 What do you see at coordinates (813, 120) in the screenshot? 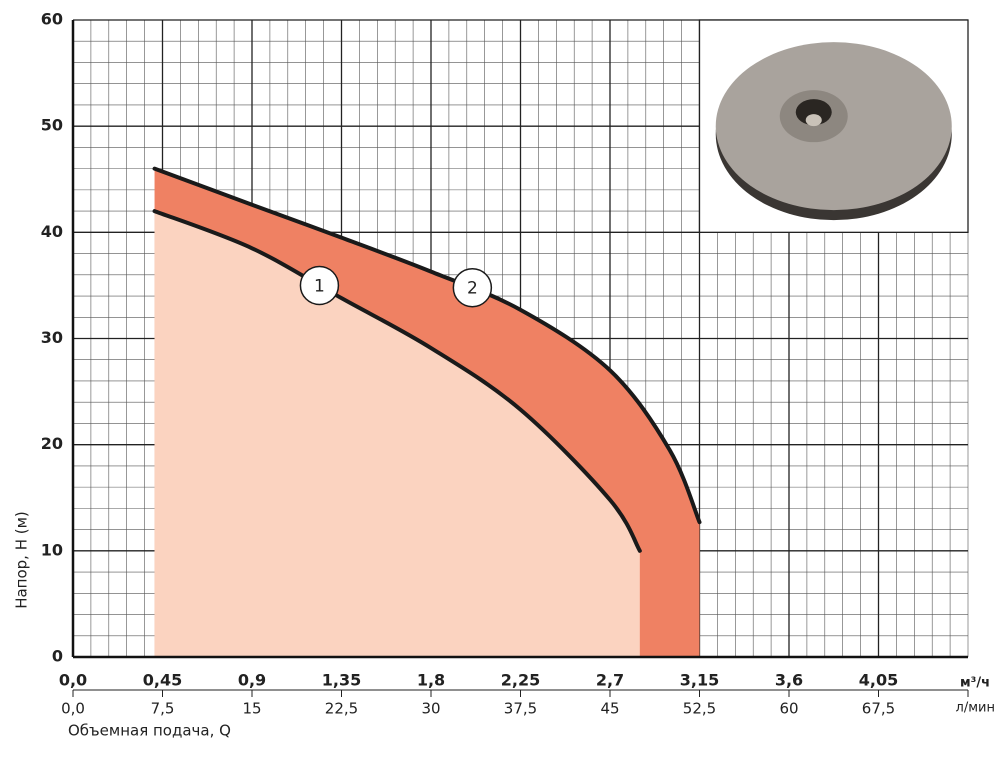
I see `impeller-shaft` at bounding box center [813, 120].